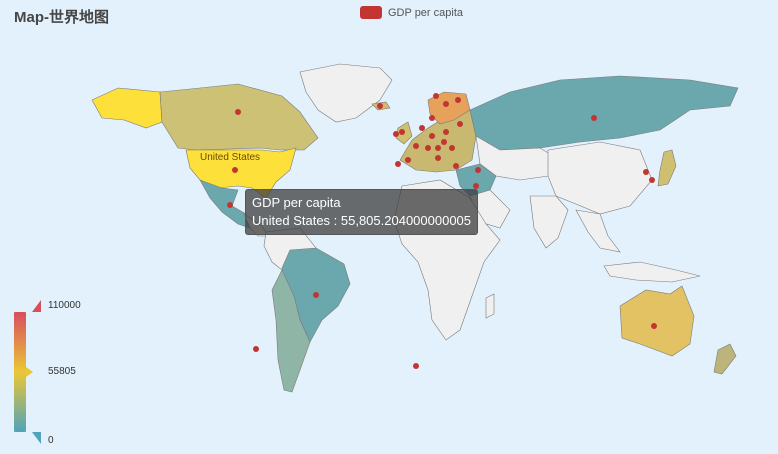 This screenshot has width=778, height=454. Describe the element at coordinates (64, 305) in the screenshot. I see `visual-map-max-label: 110000` at that location.